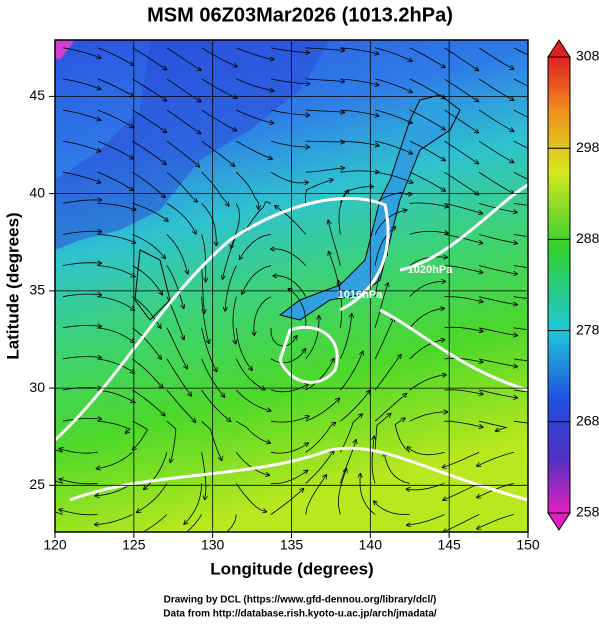  Describe the element at coordinates (55, 545) in the screenshot. I see `x-tick-label: 120` at that location.